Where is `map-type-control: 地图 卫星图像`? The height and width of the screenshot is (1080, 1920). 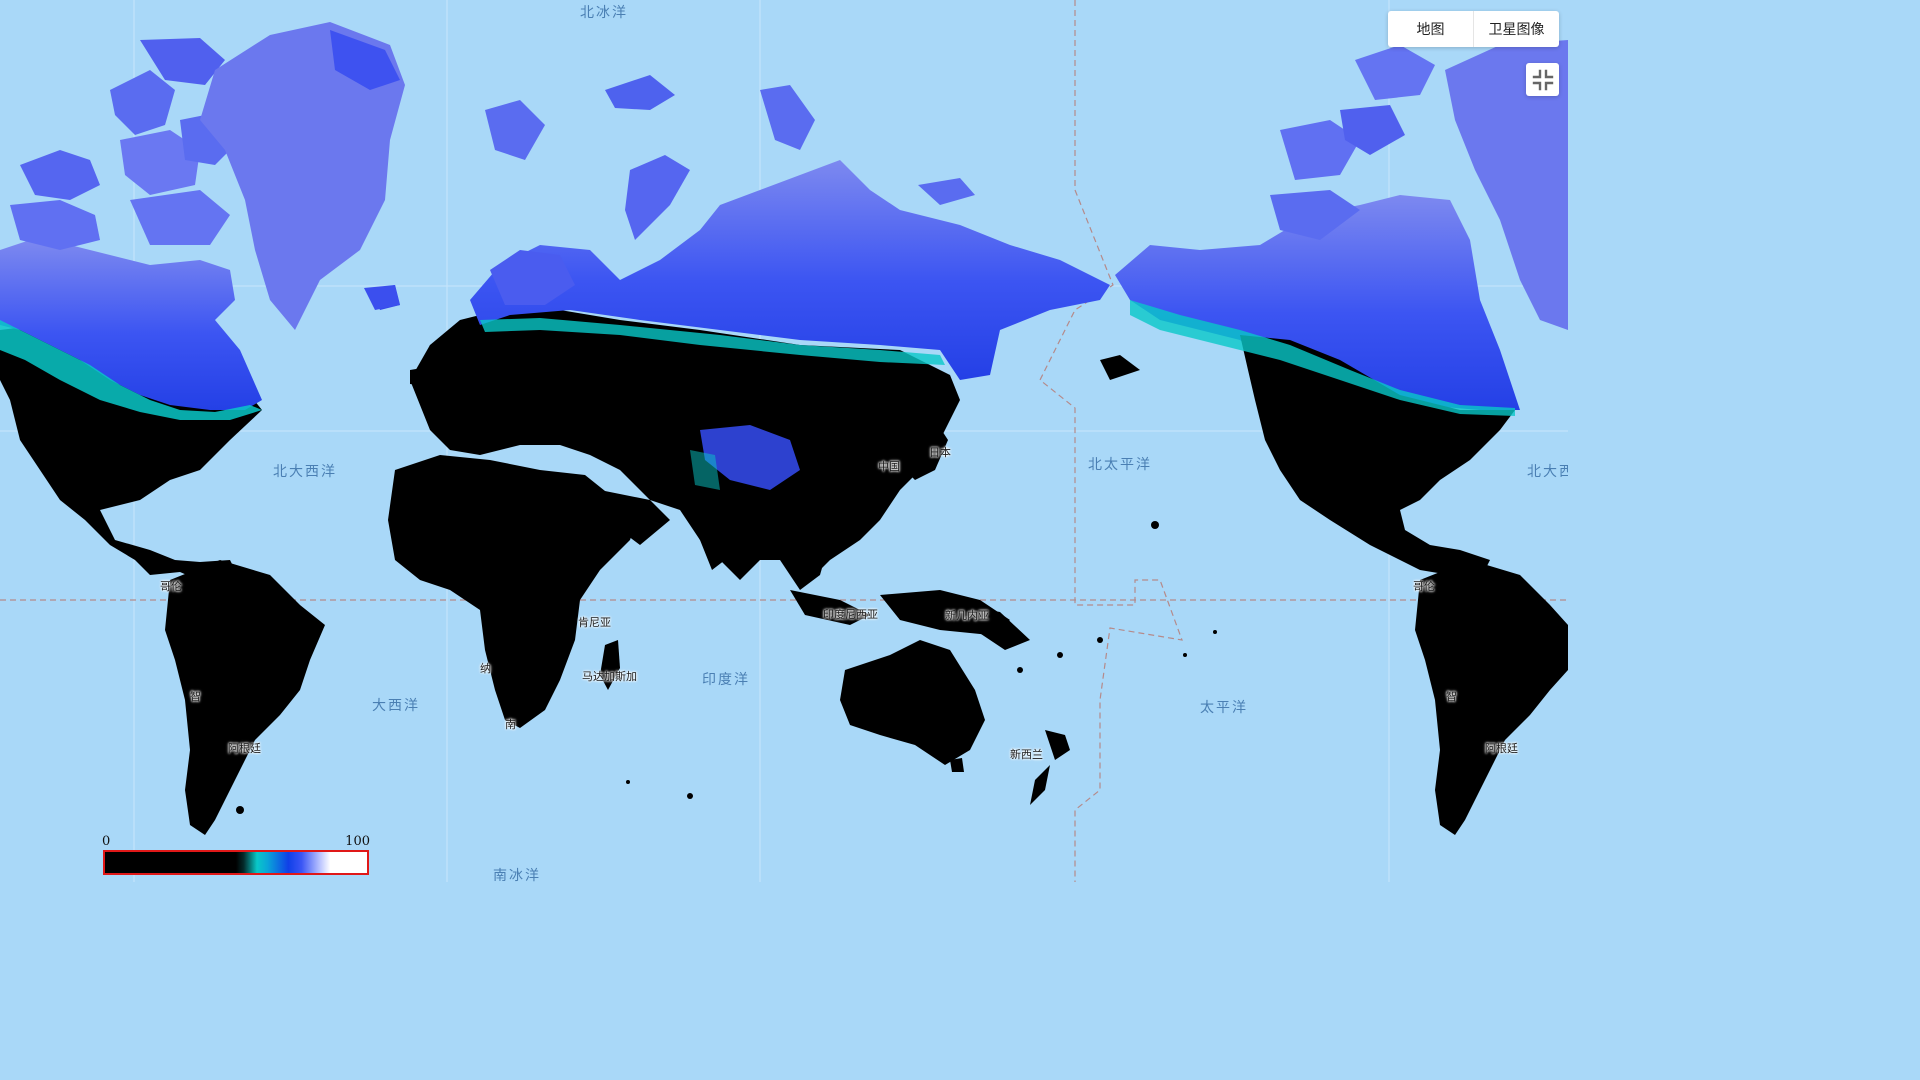 map-type-control: 地图 卫星图像 is located at coordinates (1473, 29).